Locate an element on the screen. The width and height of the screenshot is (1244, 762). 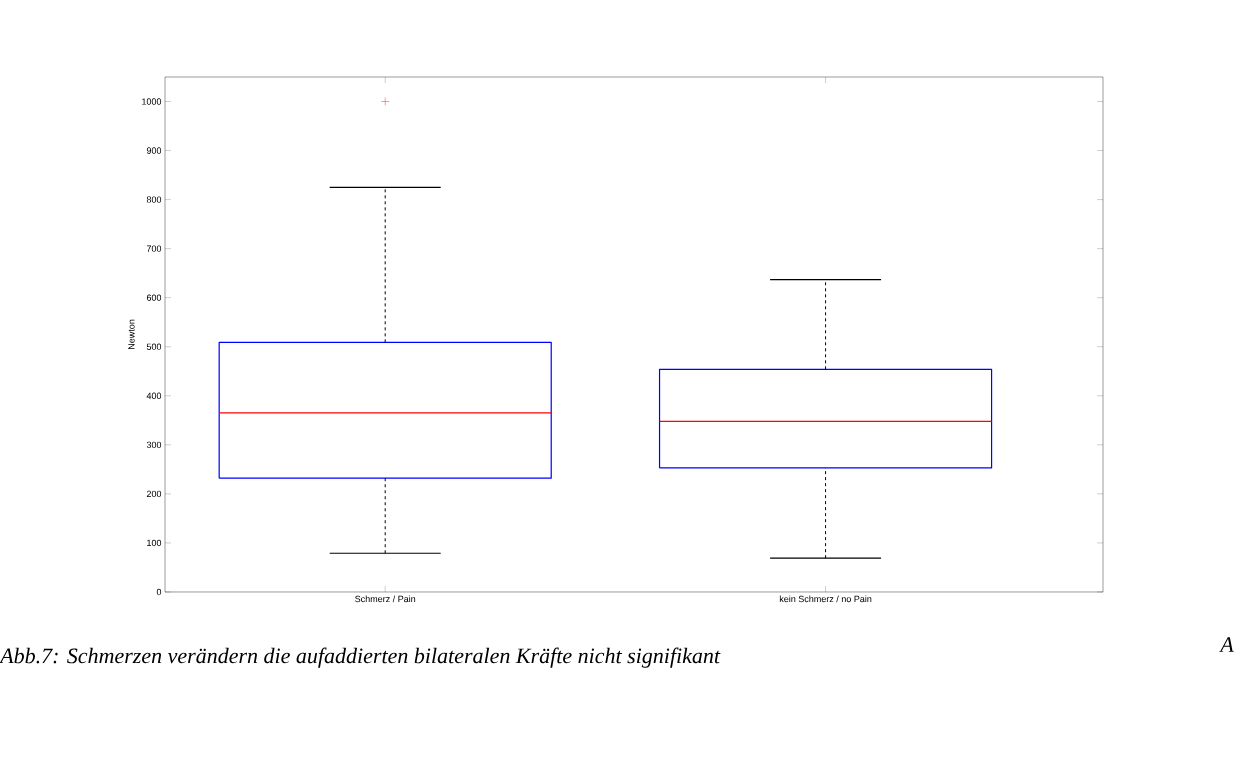
y-tick-label: 300 is located at coordinates (154, 445).